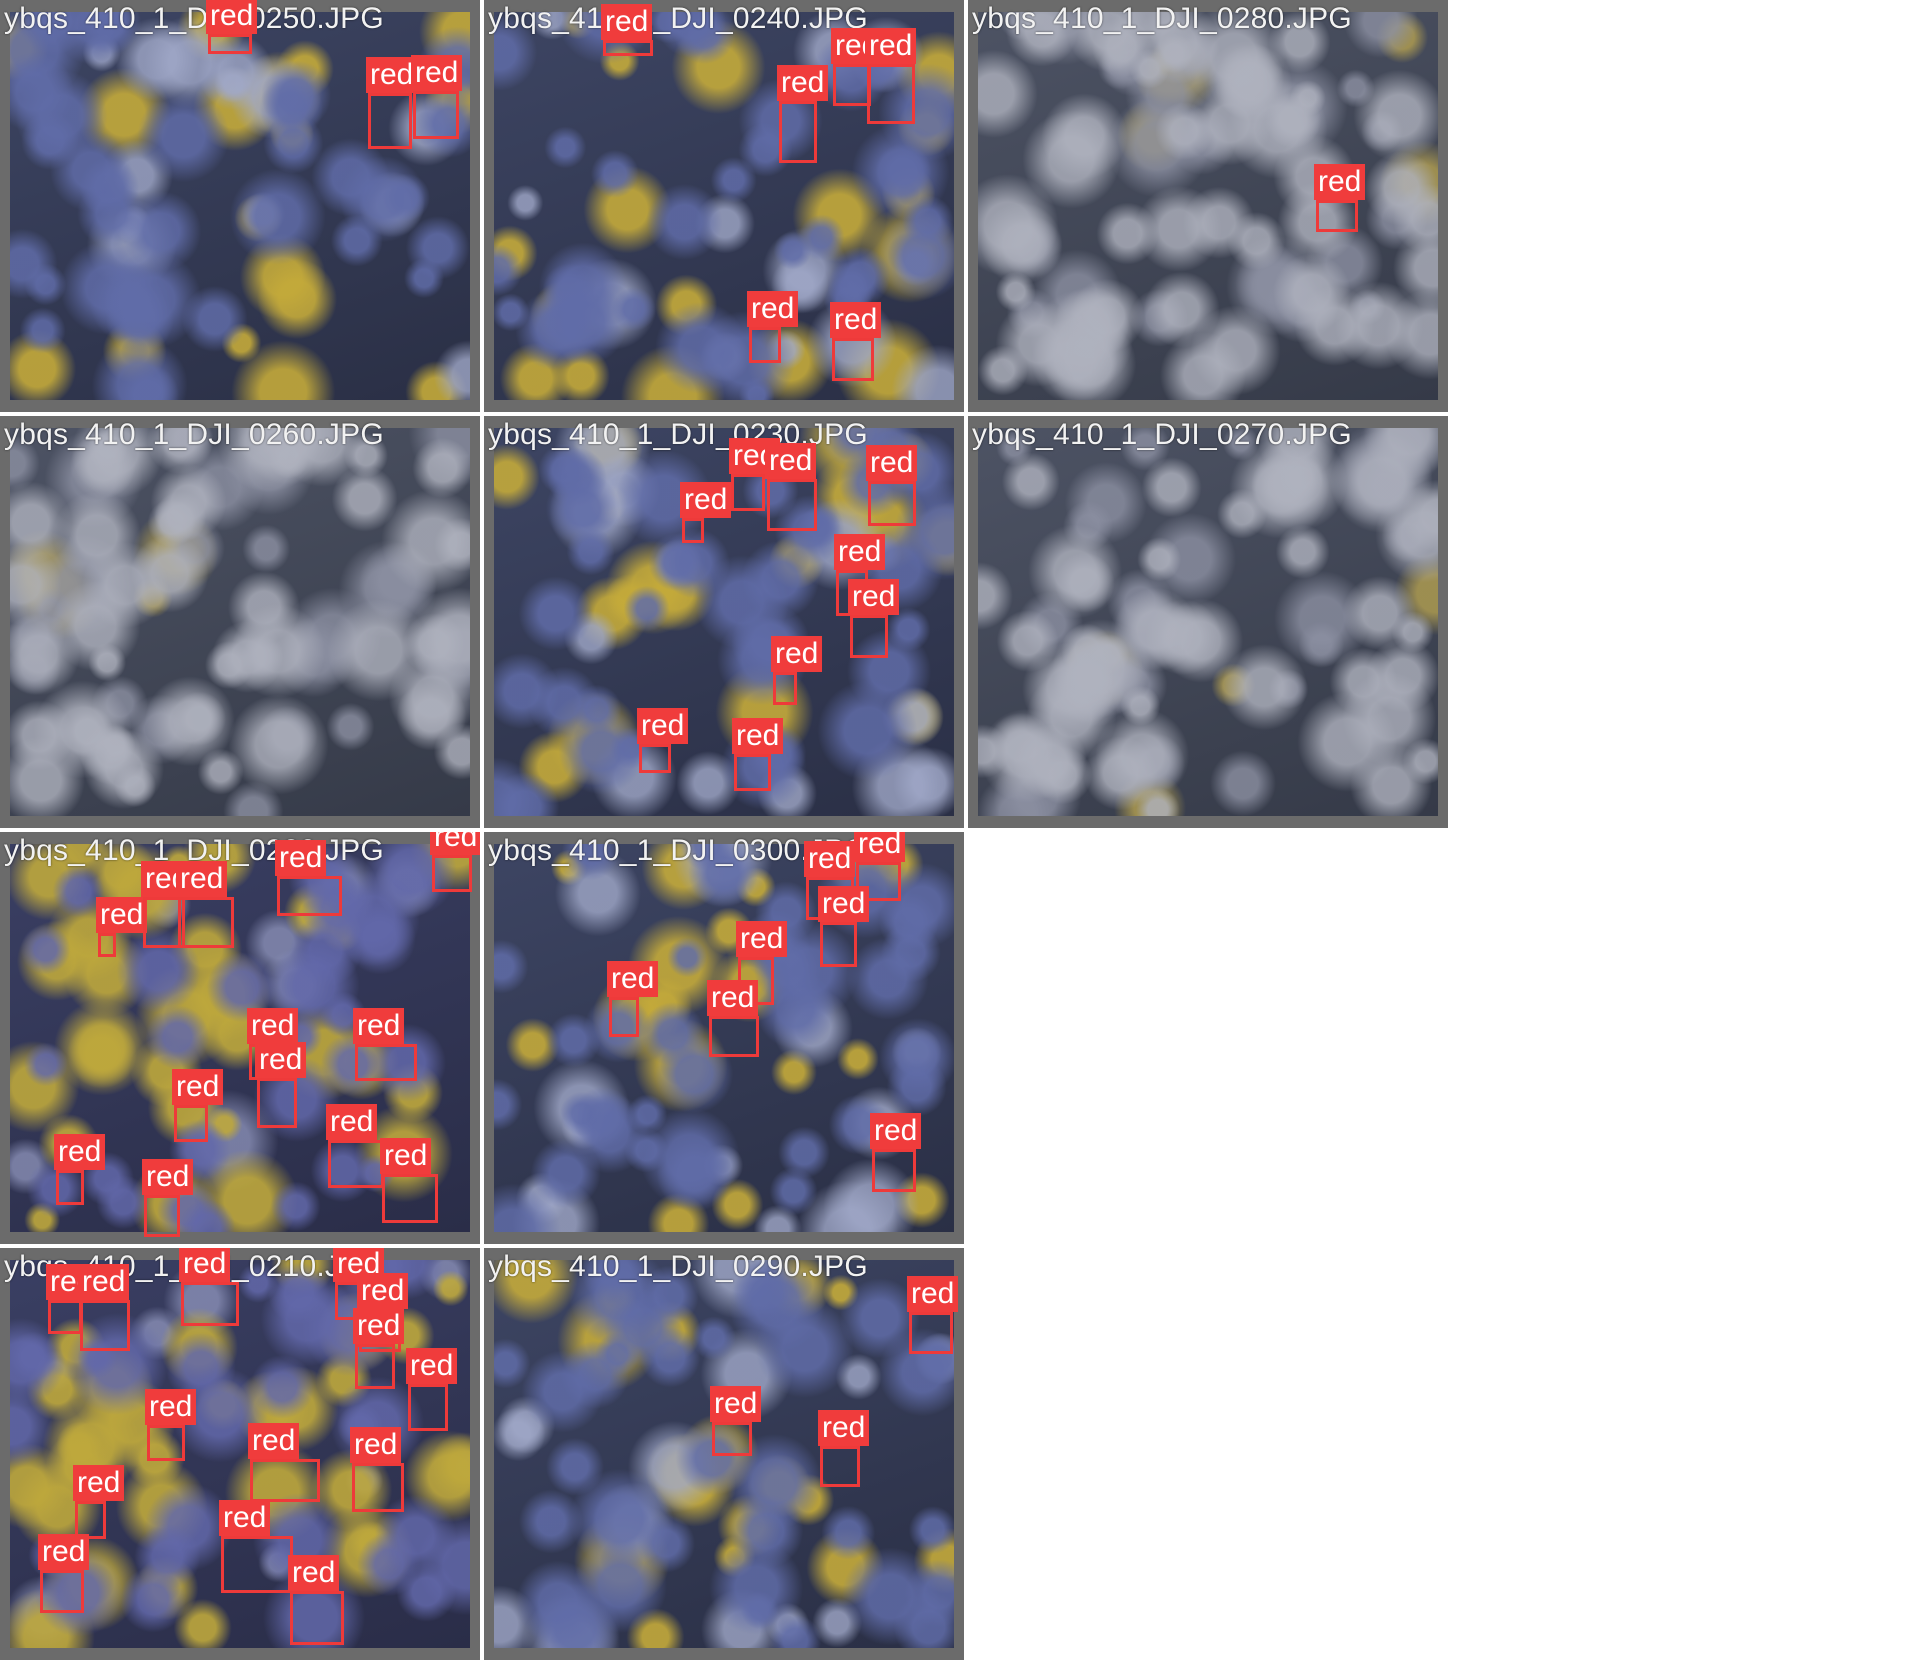 The width and height of the screenshot is (1920, 1660). What do you see at coordinates (194, 434) in the screenshot?
I see `tile-filename: ybqs_410_1_DJI_0260.JPG` at bounding box center [194, 434].